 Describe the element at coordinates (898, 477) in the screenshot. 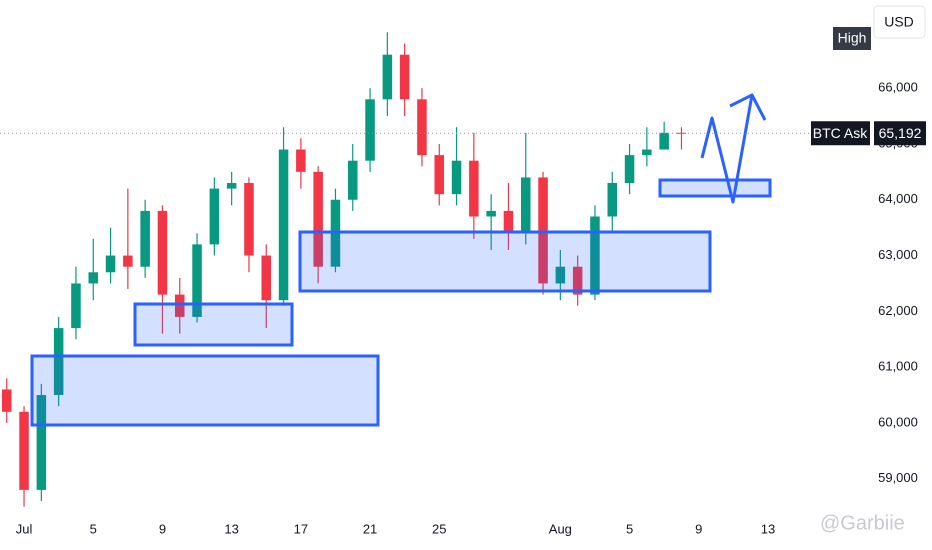

I see `y-tick-label: 59,000` at that location.